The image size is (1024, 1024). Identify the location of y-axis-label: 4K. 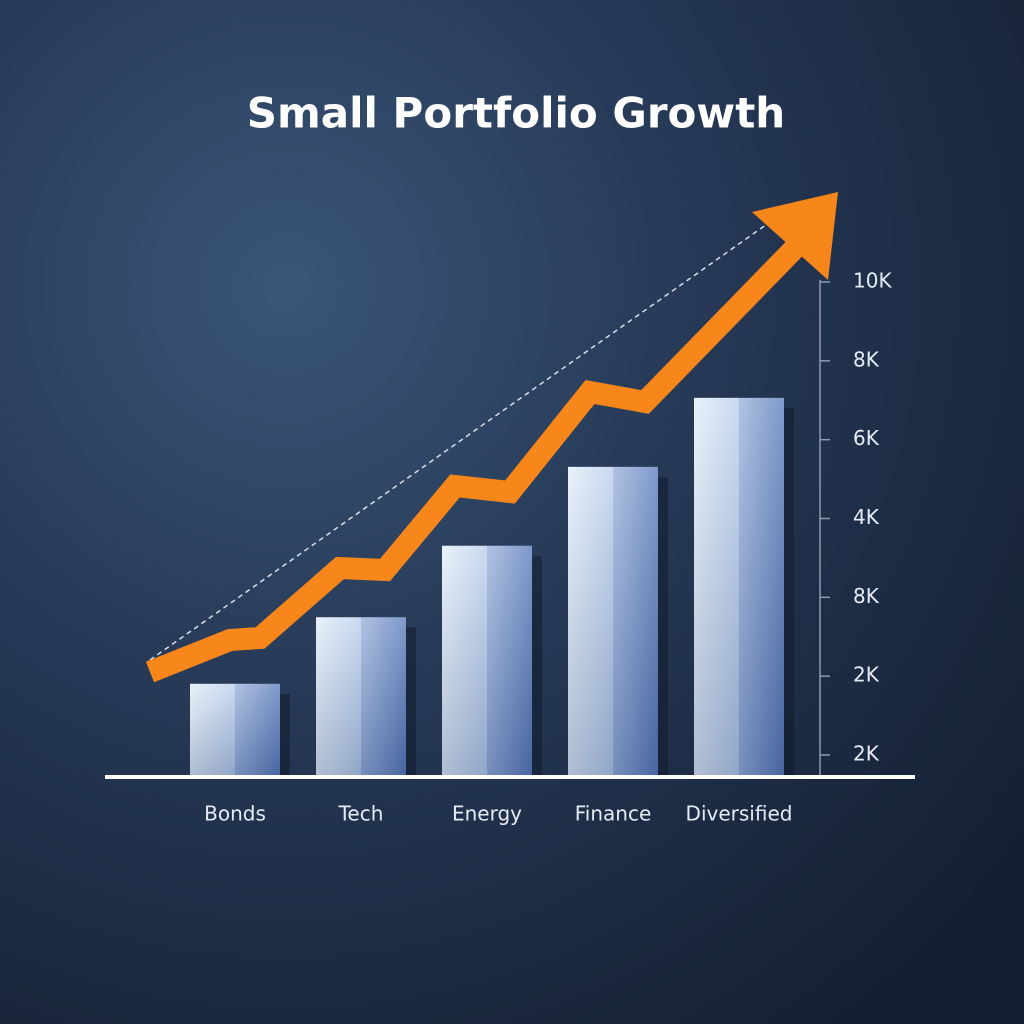
(866, 517).